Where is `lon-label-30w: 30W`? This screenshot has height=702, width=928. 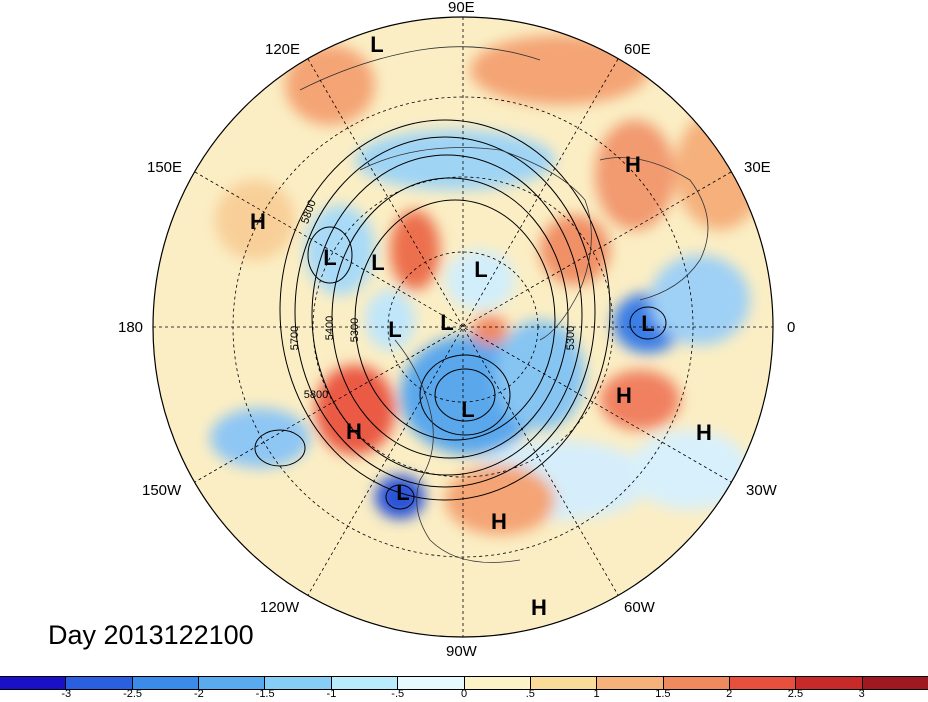
lon-label-30w: 30W is located at coordinates (761, 490).